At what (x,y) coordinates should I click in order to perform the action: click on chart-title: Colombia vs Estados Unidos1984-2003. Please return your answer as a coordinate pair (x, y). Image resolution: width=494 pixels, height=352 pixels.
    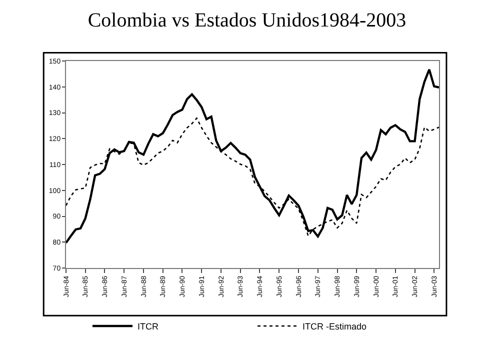
    Looking at the image, I should click on (247, 20).